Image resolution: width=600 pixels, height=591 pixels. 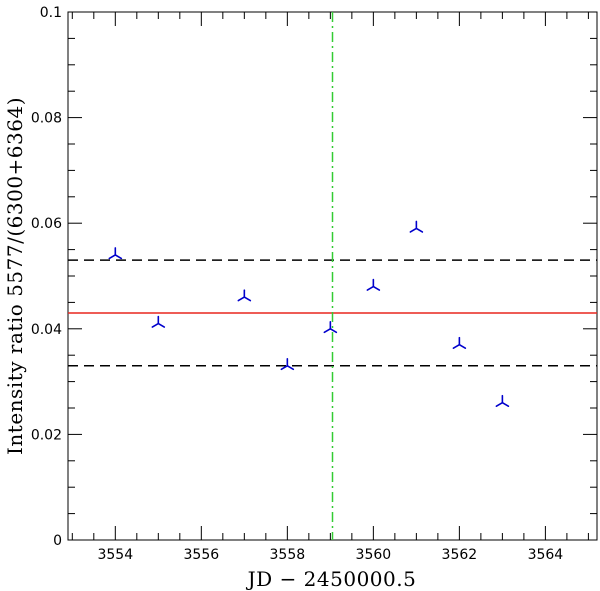 I want to click on y-tick-label: 0.04, so click(x=46, y=330).